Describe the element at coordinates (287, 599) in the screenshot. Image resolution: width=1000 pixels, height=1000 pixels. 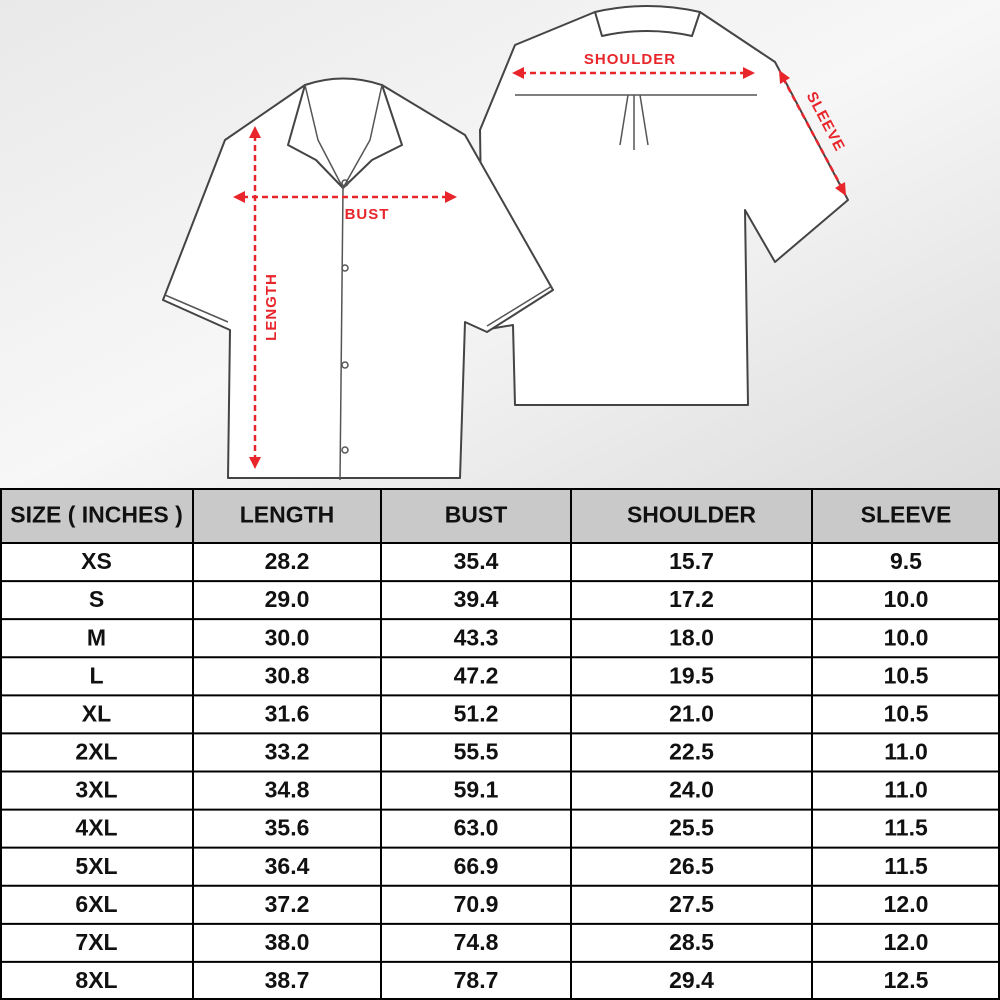
I see `value-cell: 29.0` at that location.